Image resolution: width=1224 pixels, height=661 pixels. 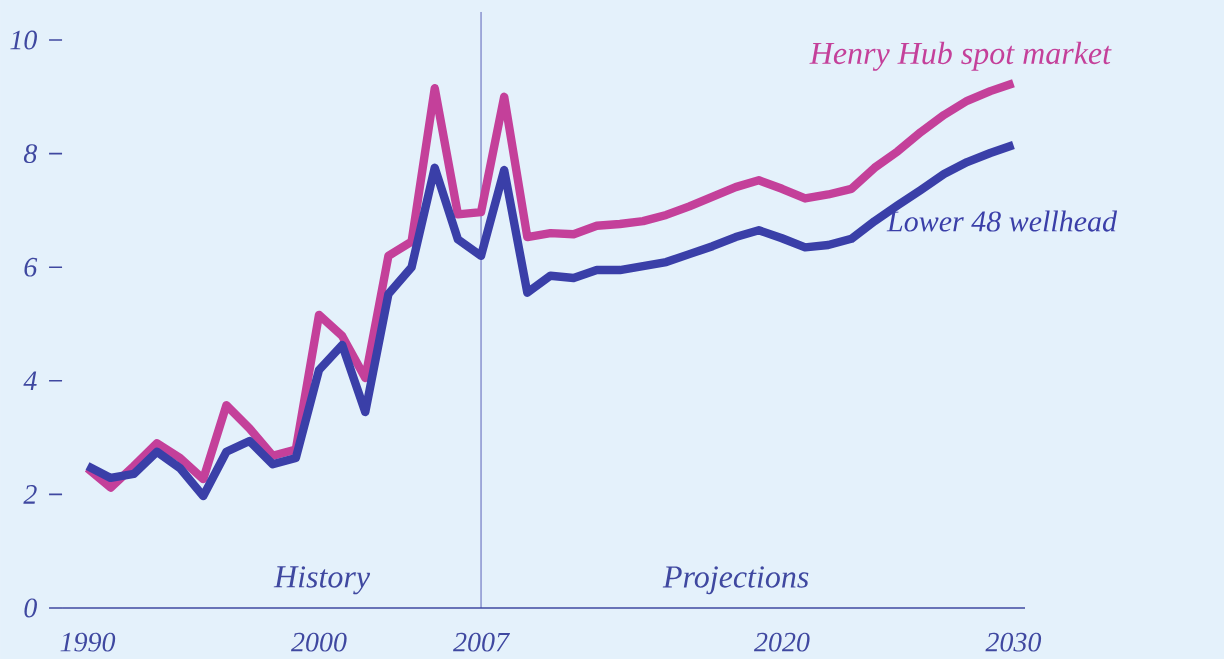 What do you see at coordinates (1013, 642) in the screenshot?
I see `x-tick-label: 2030` at bounding box center [1013, 642].